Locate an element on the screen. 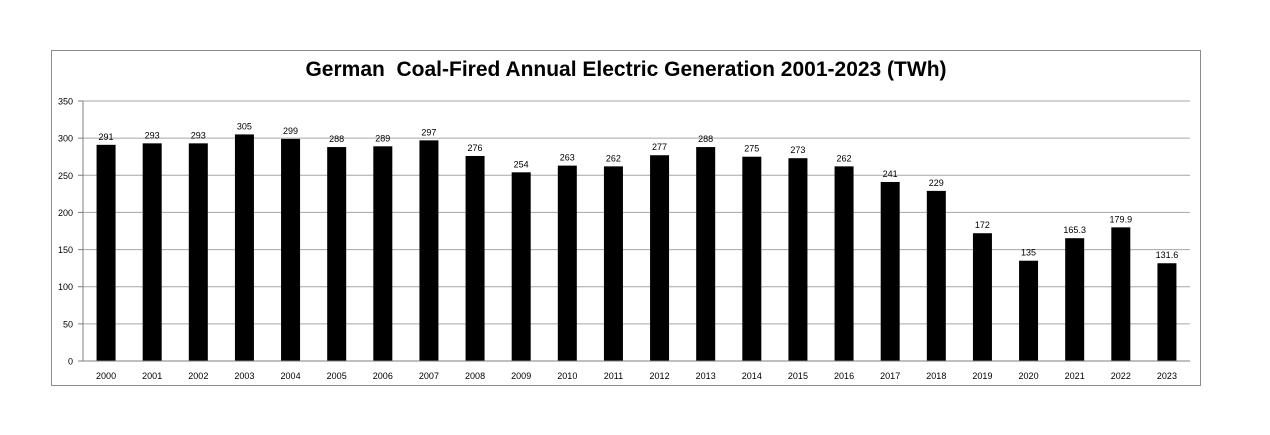 The width and height of the screenshot is (1270, 435). y-tick-label: 300 is located at coordinates (65, 139).